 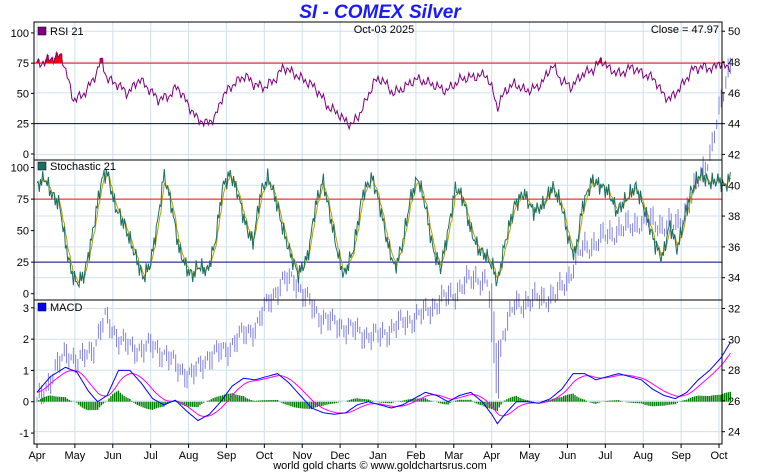 I want to click on price-tick-label: 44, so click(x=734, y=125).